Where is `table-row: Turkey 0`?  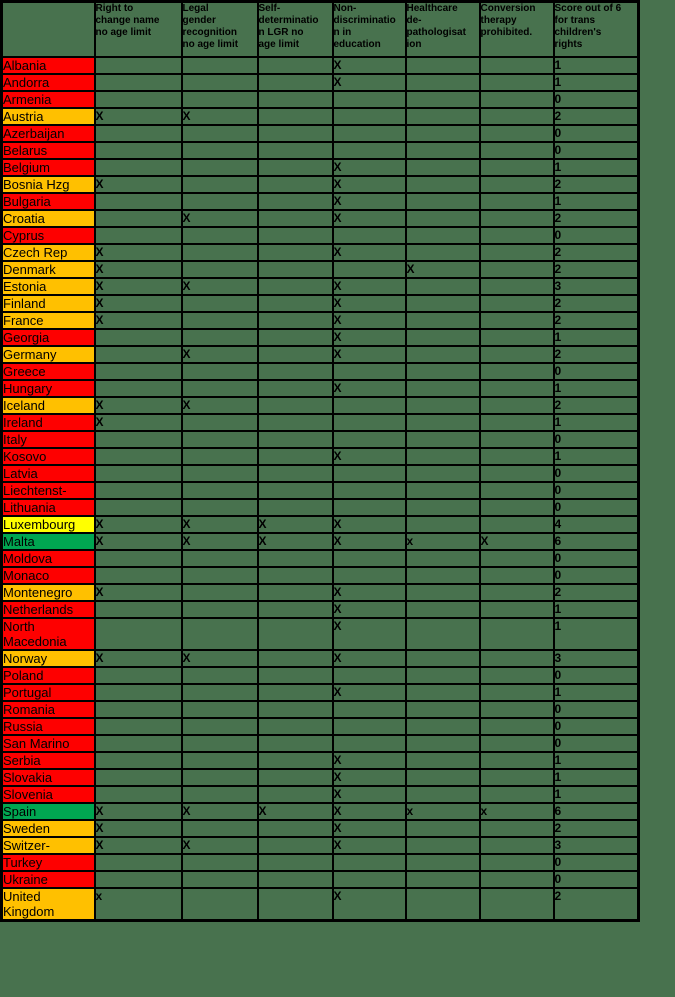
table-row: Turkey 0 is located at coordinates (320, 862).